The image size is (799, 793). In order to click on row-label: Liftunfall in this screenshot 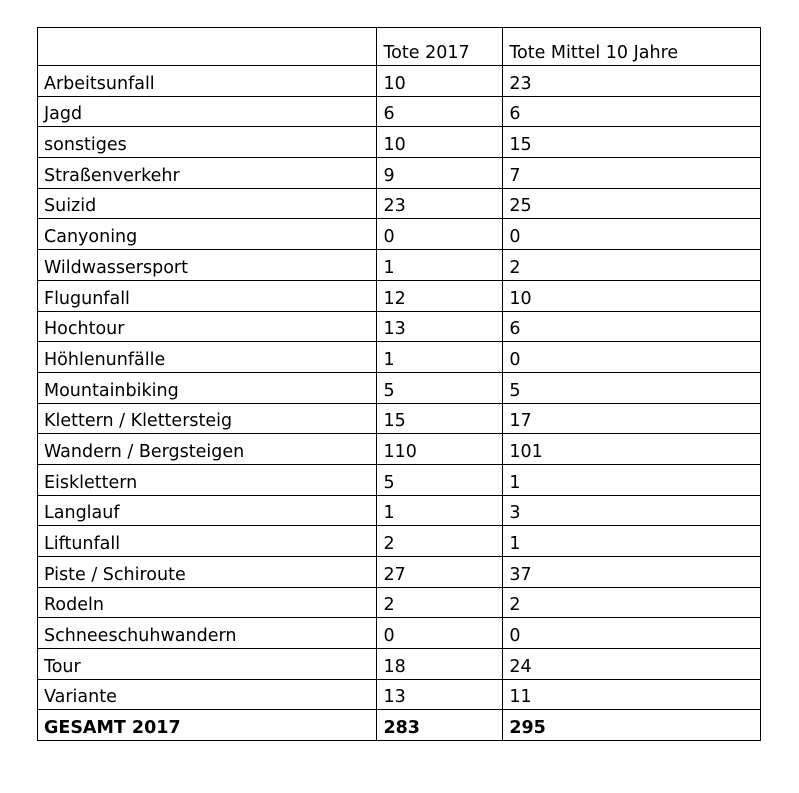, I will do `click(207, 541)`.